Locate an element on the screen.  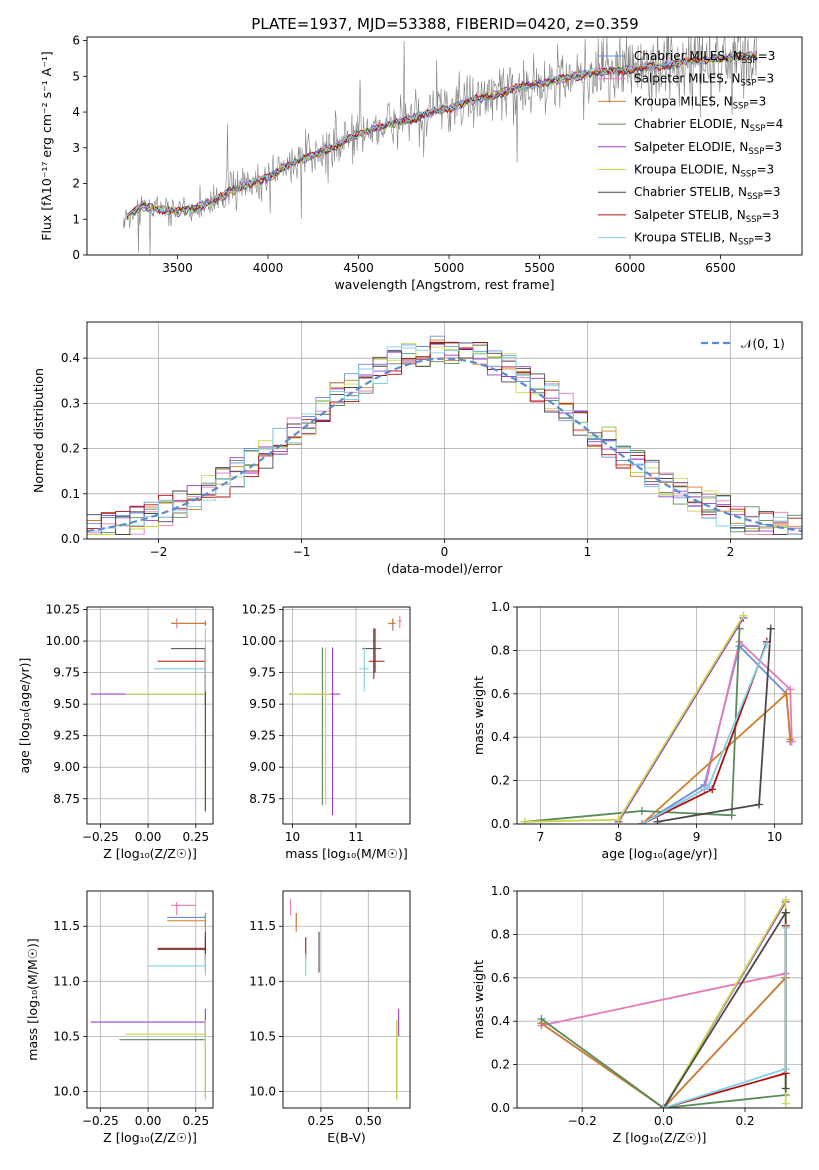
tick-label-x: 0 is located at coordinates (445, 552).